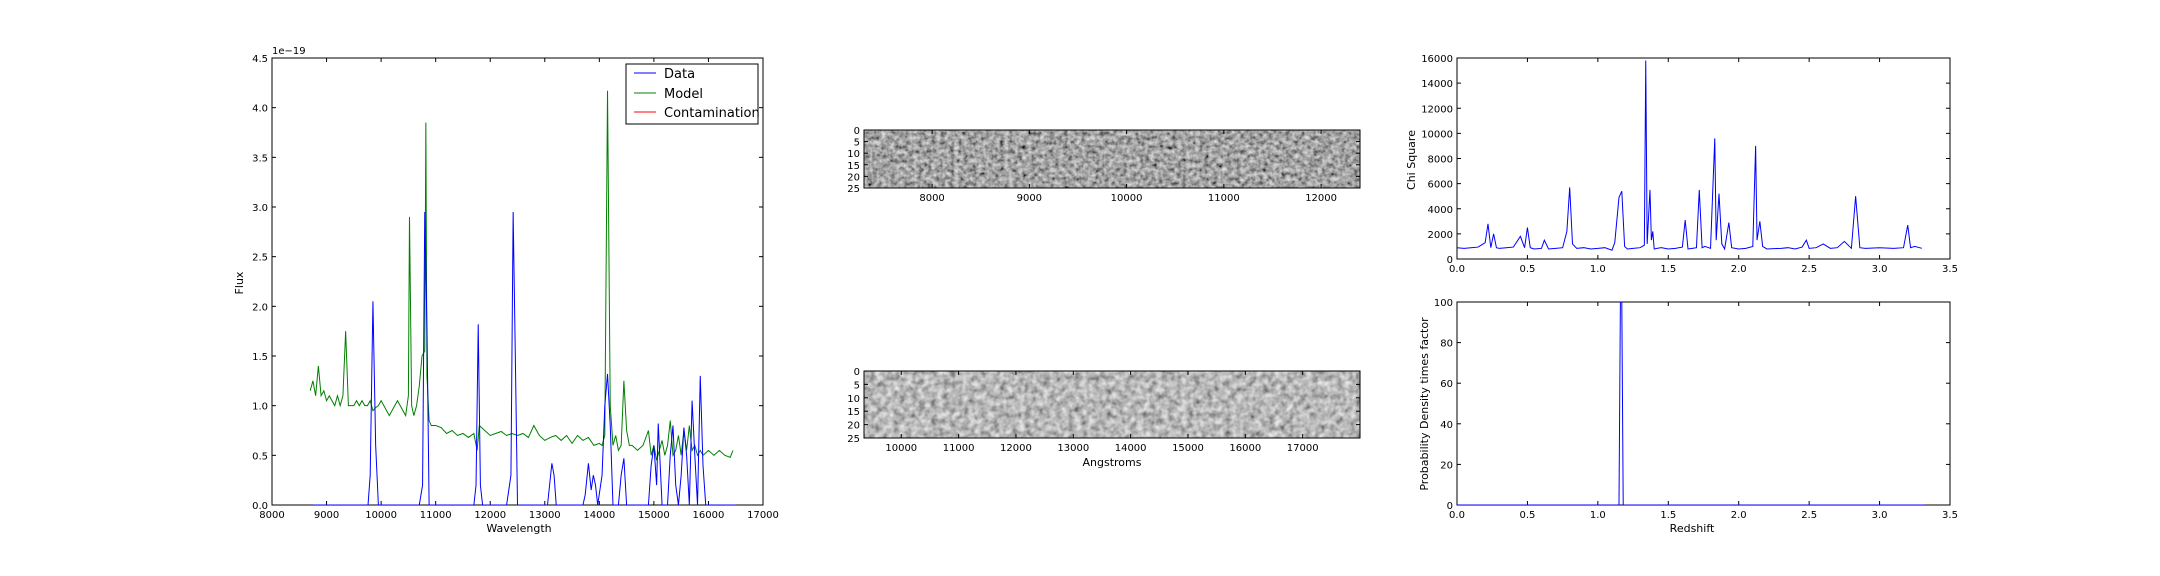 This screenshot has width=2160, height=576. I want to click on chisq-xtick-label: 0.0, so click(1457, 269).